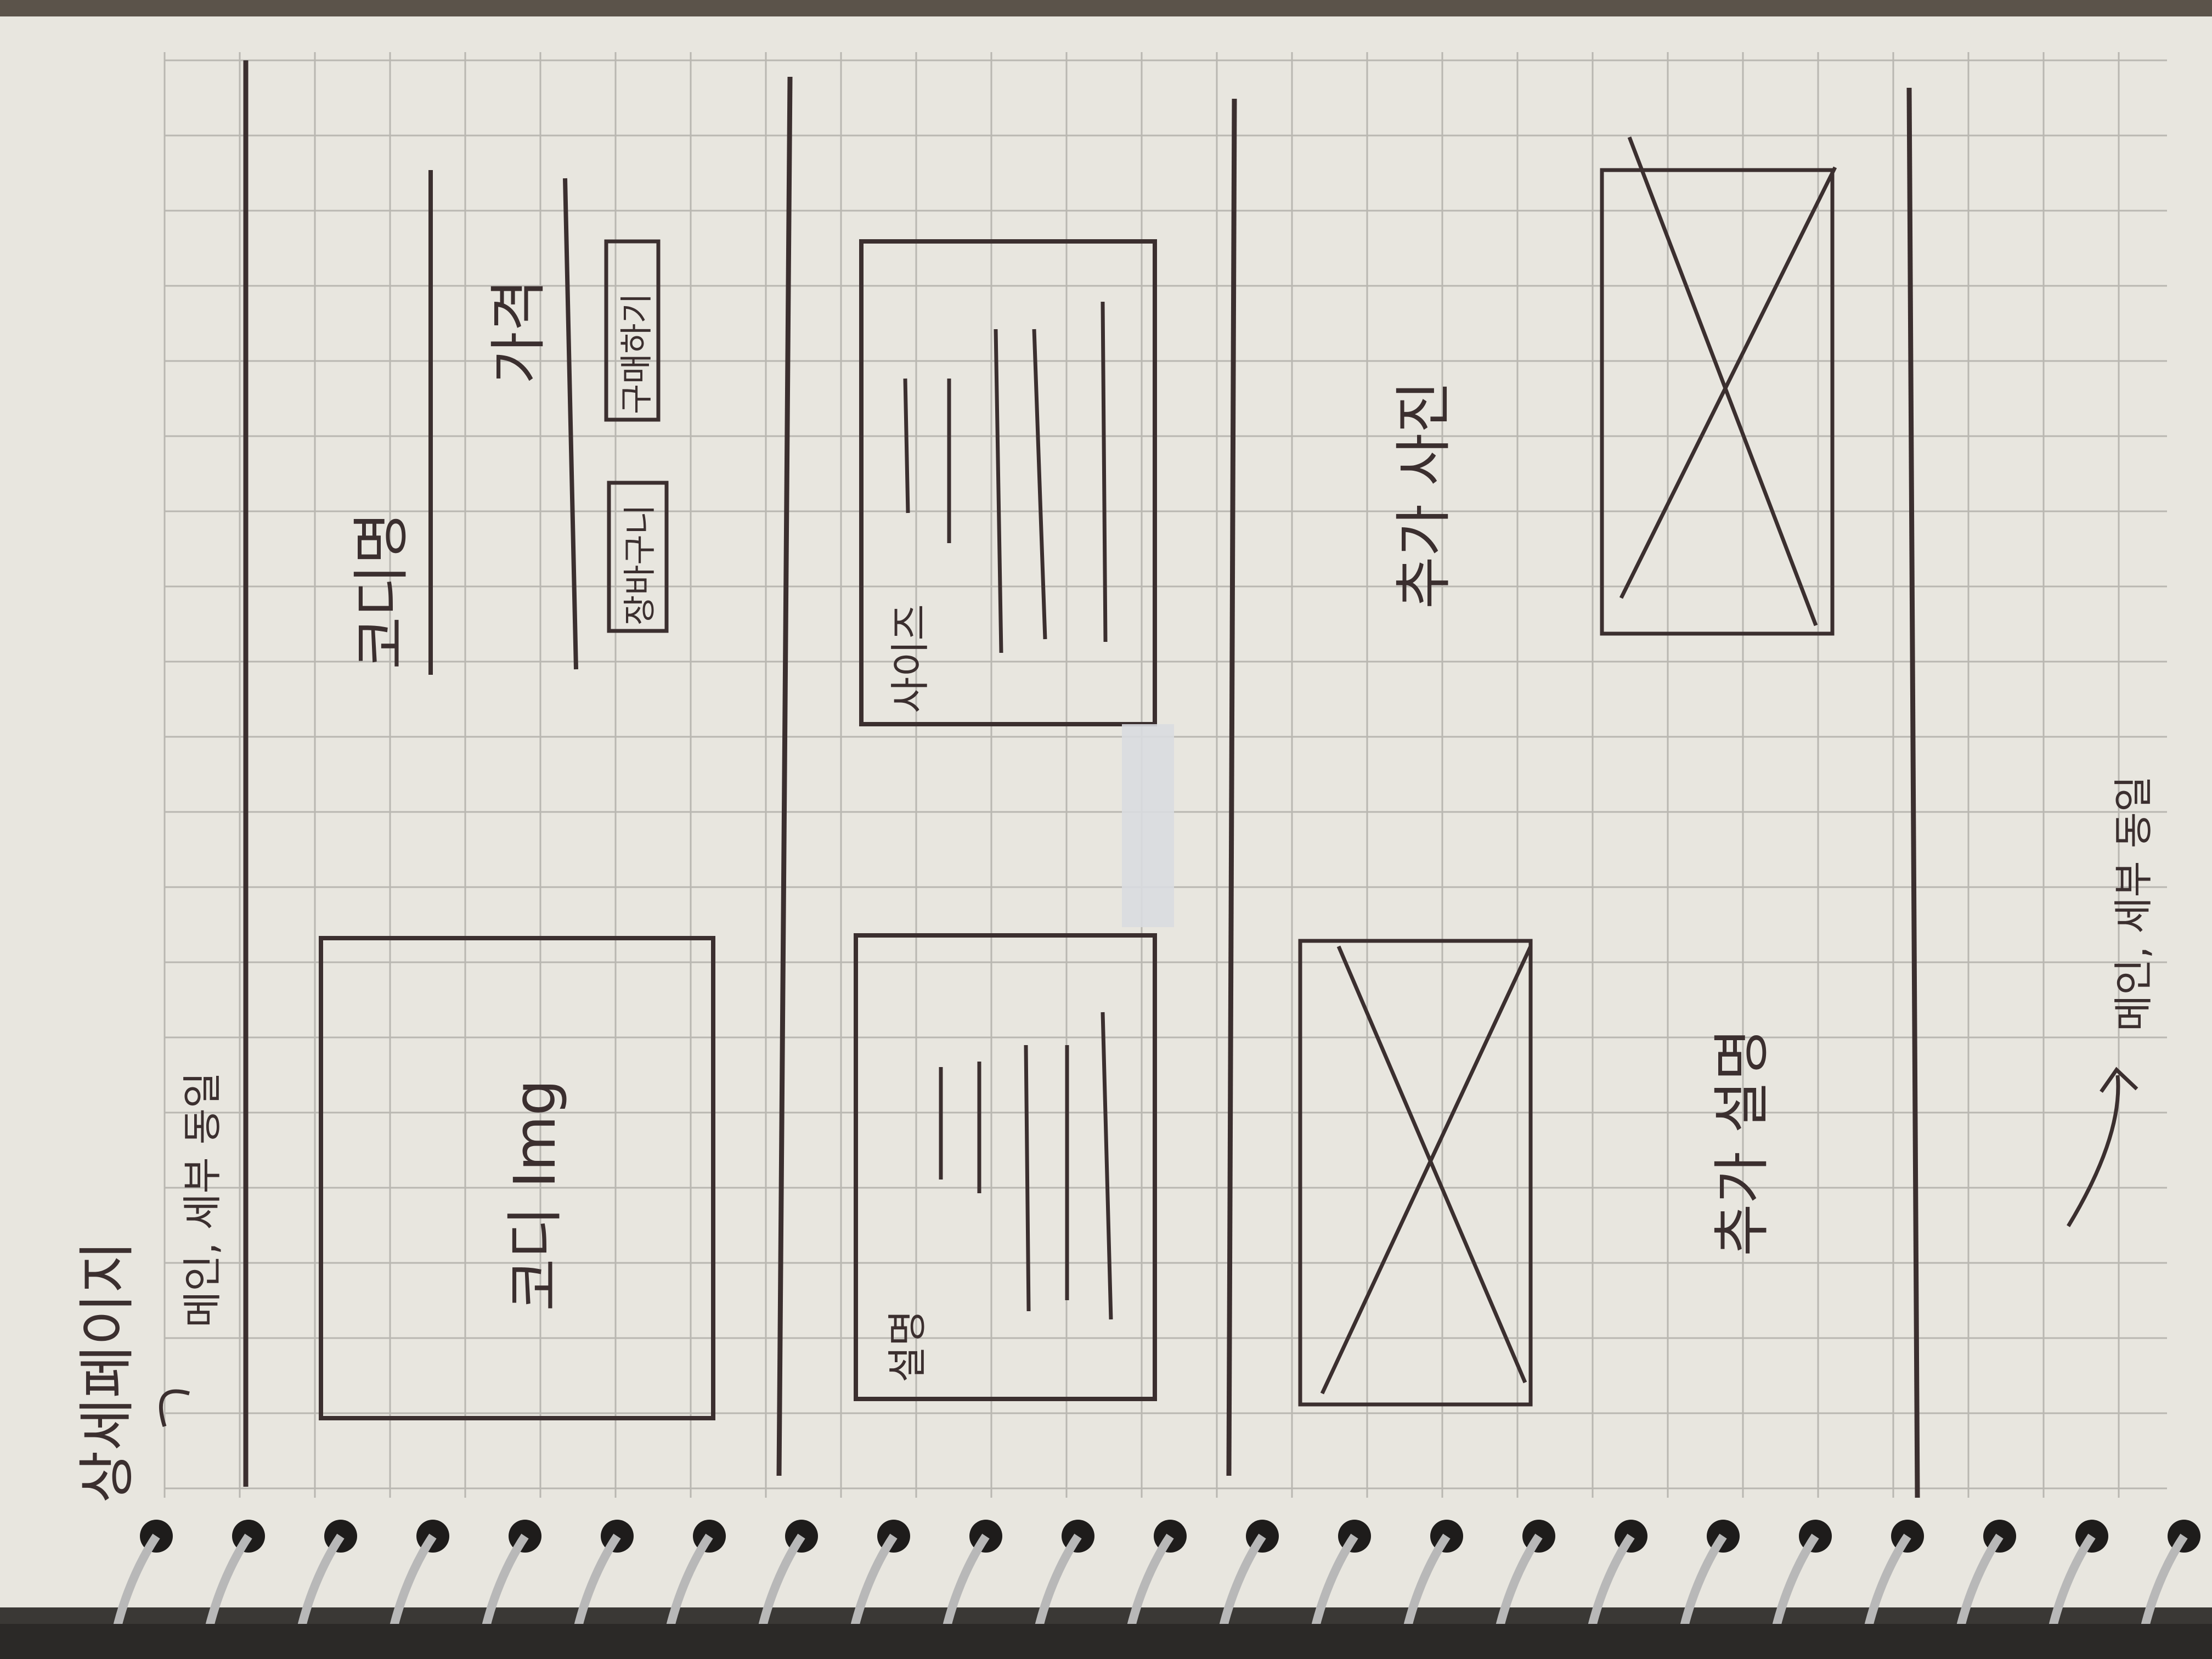 This screenshot has width=2212, height=1659. What do you see at coordinates (640, 565) in the screenshot?
I see `cart-button: 장바구니` at bounding box center [640, 565].